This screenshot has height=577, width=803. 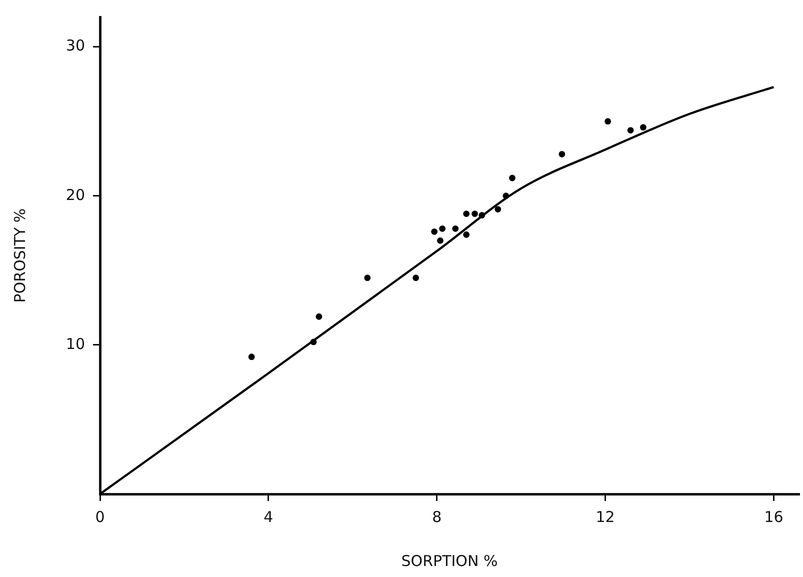 I want to click on y-tick-label: 30, so click(x=75, y=45).